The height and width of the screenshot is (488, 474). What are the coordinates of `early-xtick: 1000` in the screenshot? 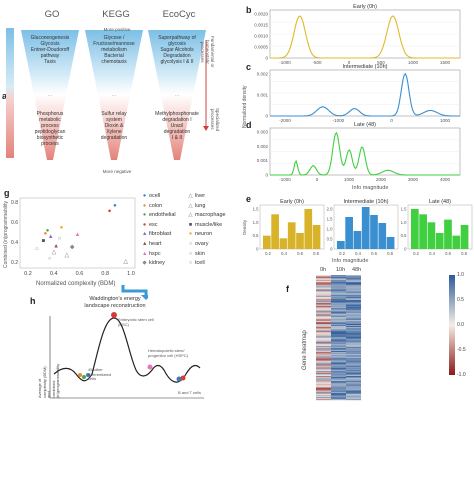 It's located at (413, 62).